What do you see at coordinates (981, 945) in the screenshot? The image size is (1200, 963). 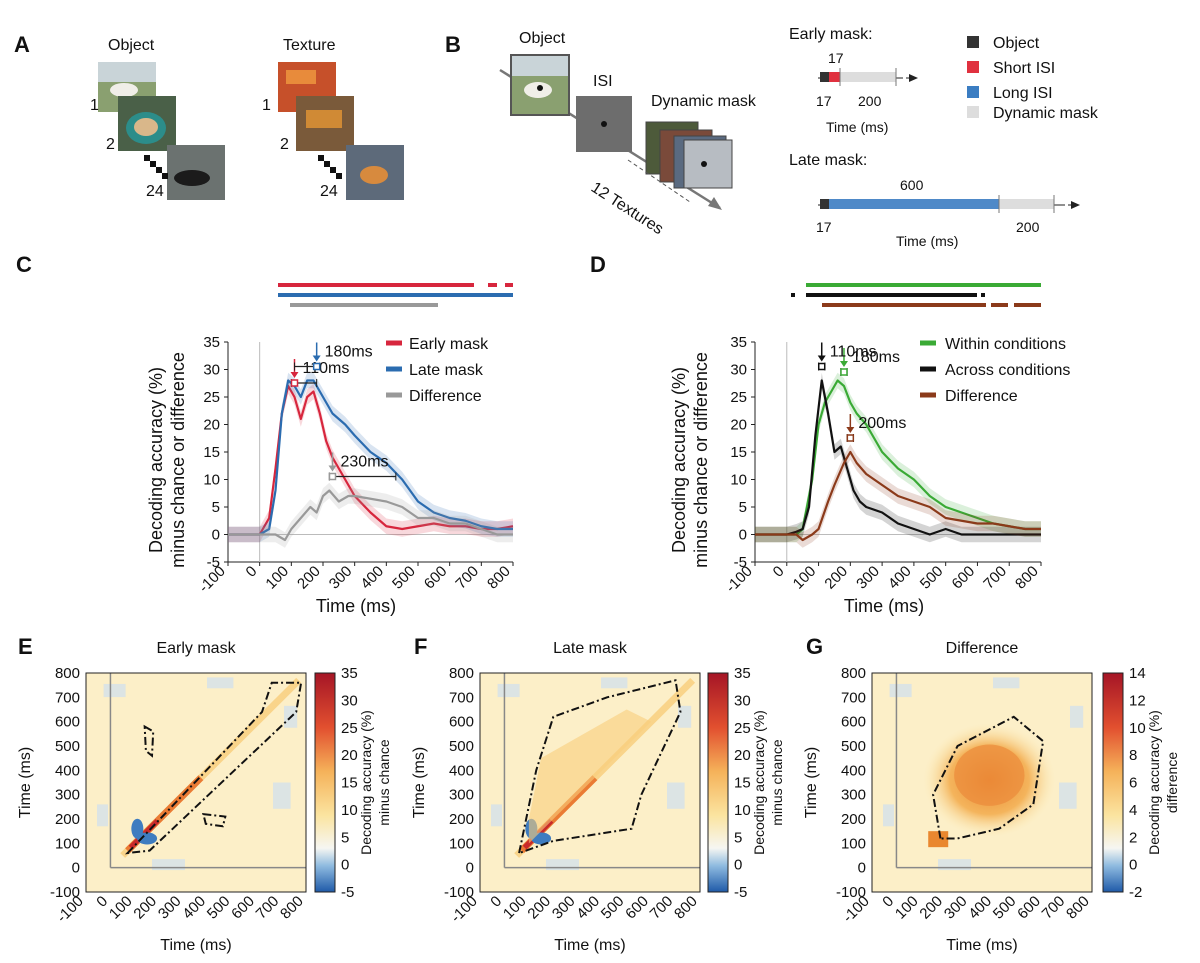 I see `g-xlabel: Time (ms)` at bounding box center [981, 945].